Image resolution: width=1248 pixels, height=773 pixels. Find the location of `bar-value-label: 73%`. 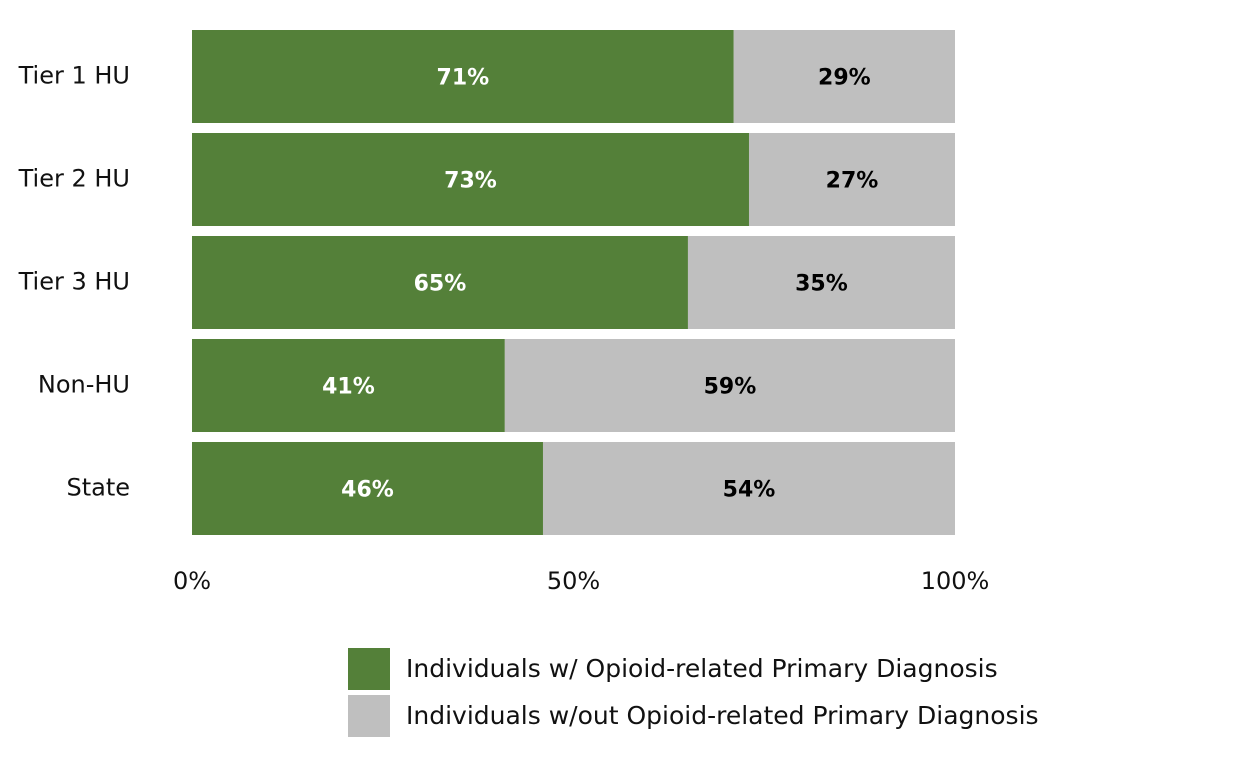

bar-value-label: 73% is located at coordinates (470, 181).